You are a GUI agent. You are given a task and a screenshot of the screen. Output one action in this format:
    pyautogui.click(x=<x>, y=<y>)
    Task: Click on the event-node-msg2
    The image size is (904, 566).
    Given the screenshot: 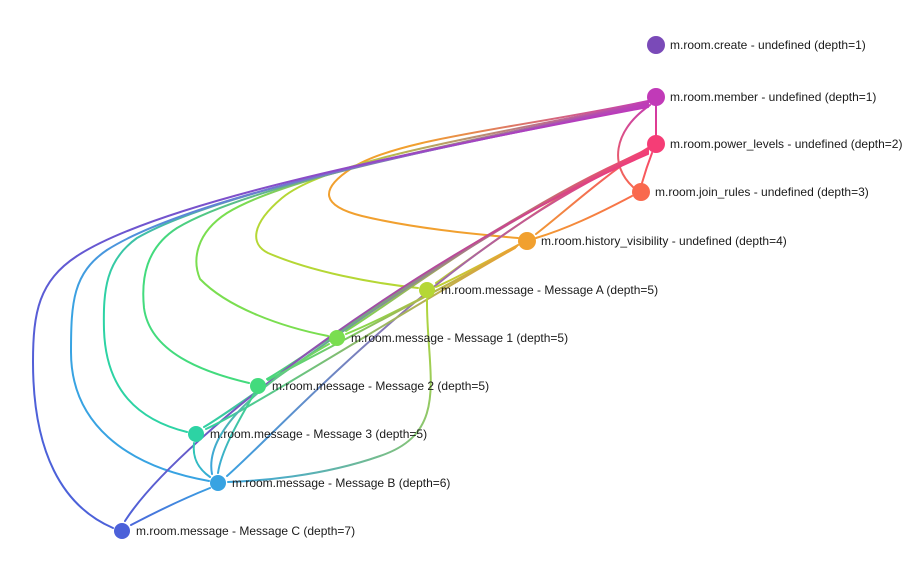 What is the action you would take?
    pyautogui.click(x=258, y=386)
    